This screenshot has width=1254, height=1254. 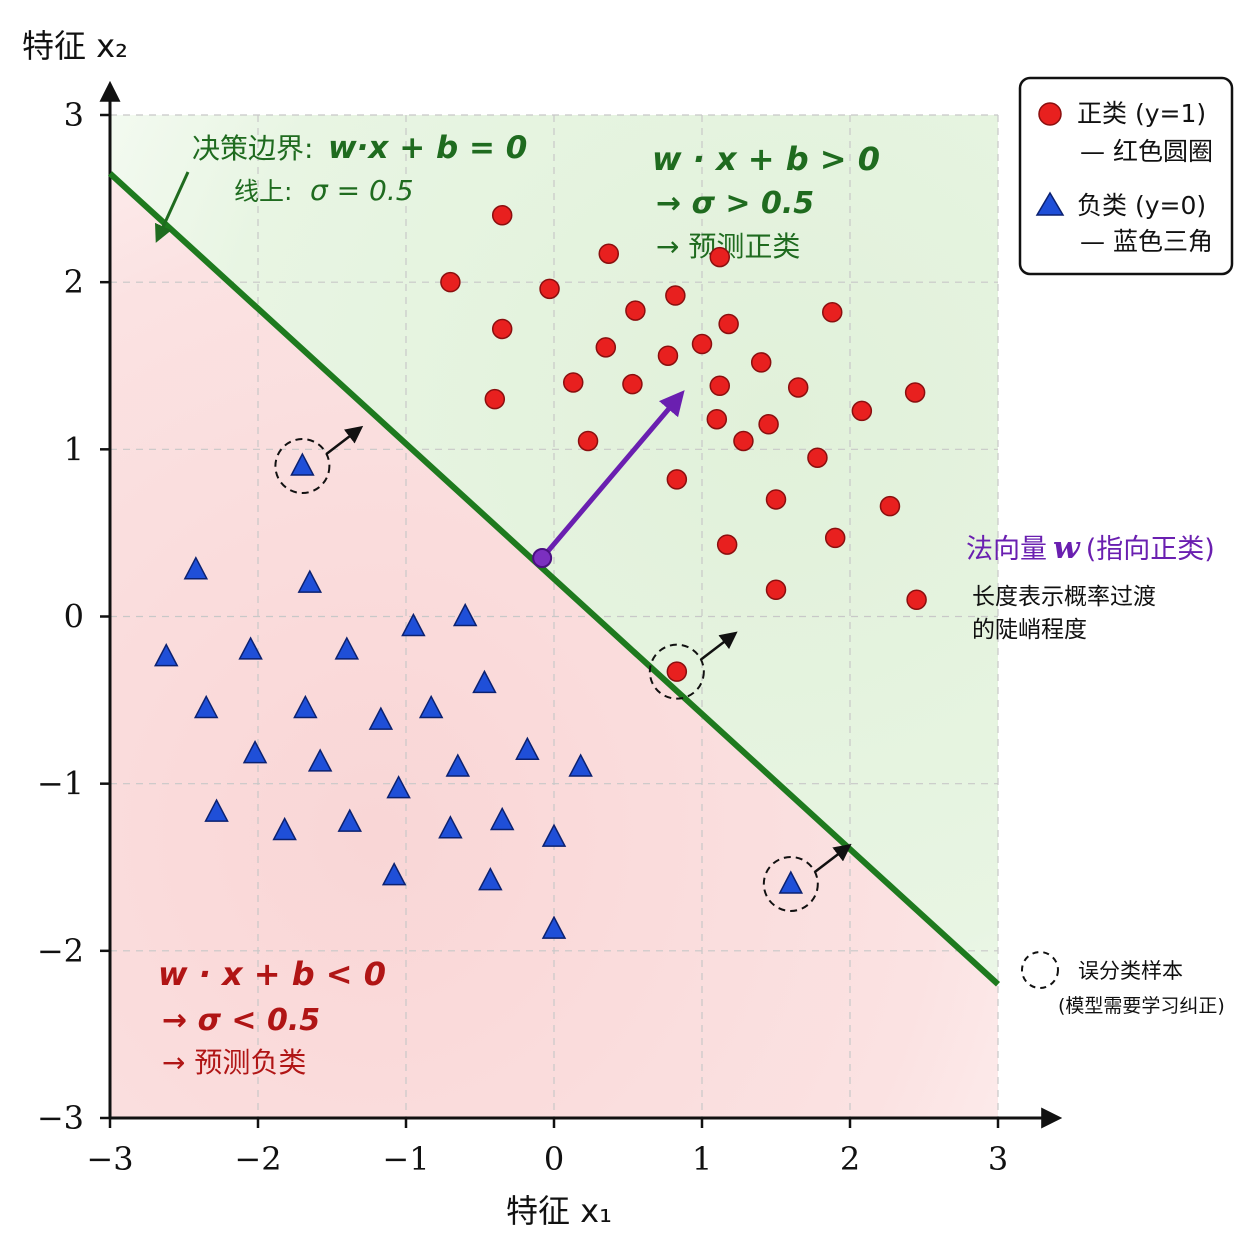 What do you see at coordinates (74, 449) in the screenshot?
I see `y-tick-label: 1` at bounding box center [74, 449].